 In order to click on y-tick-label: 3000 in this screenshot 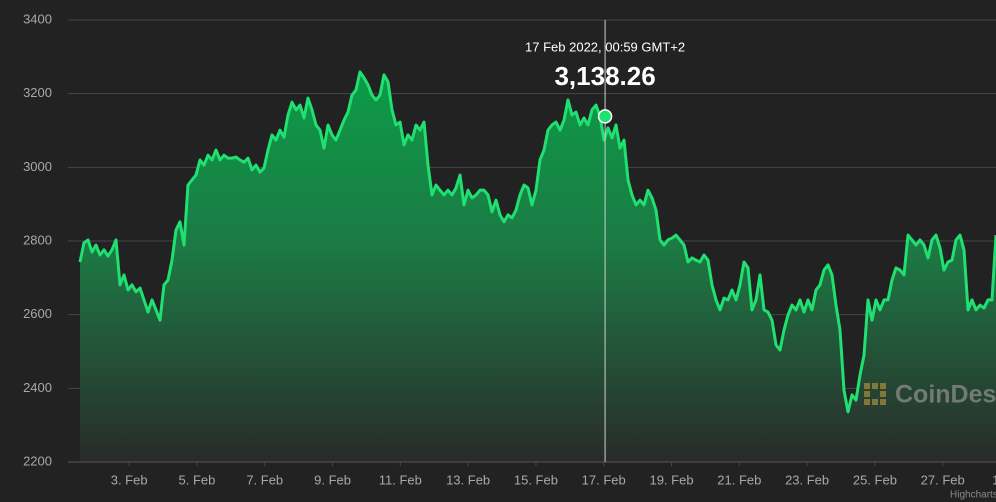, I will do `click(37, 166)`.